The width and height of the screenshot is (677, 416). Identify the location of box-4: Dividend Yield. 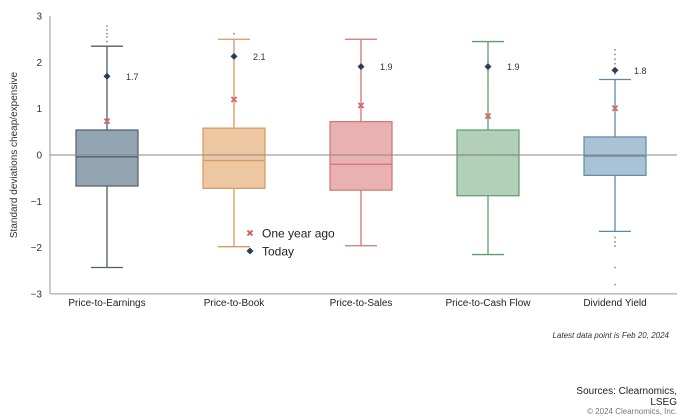
(615, 178).